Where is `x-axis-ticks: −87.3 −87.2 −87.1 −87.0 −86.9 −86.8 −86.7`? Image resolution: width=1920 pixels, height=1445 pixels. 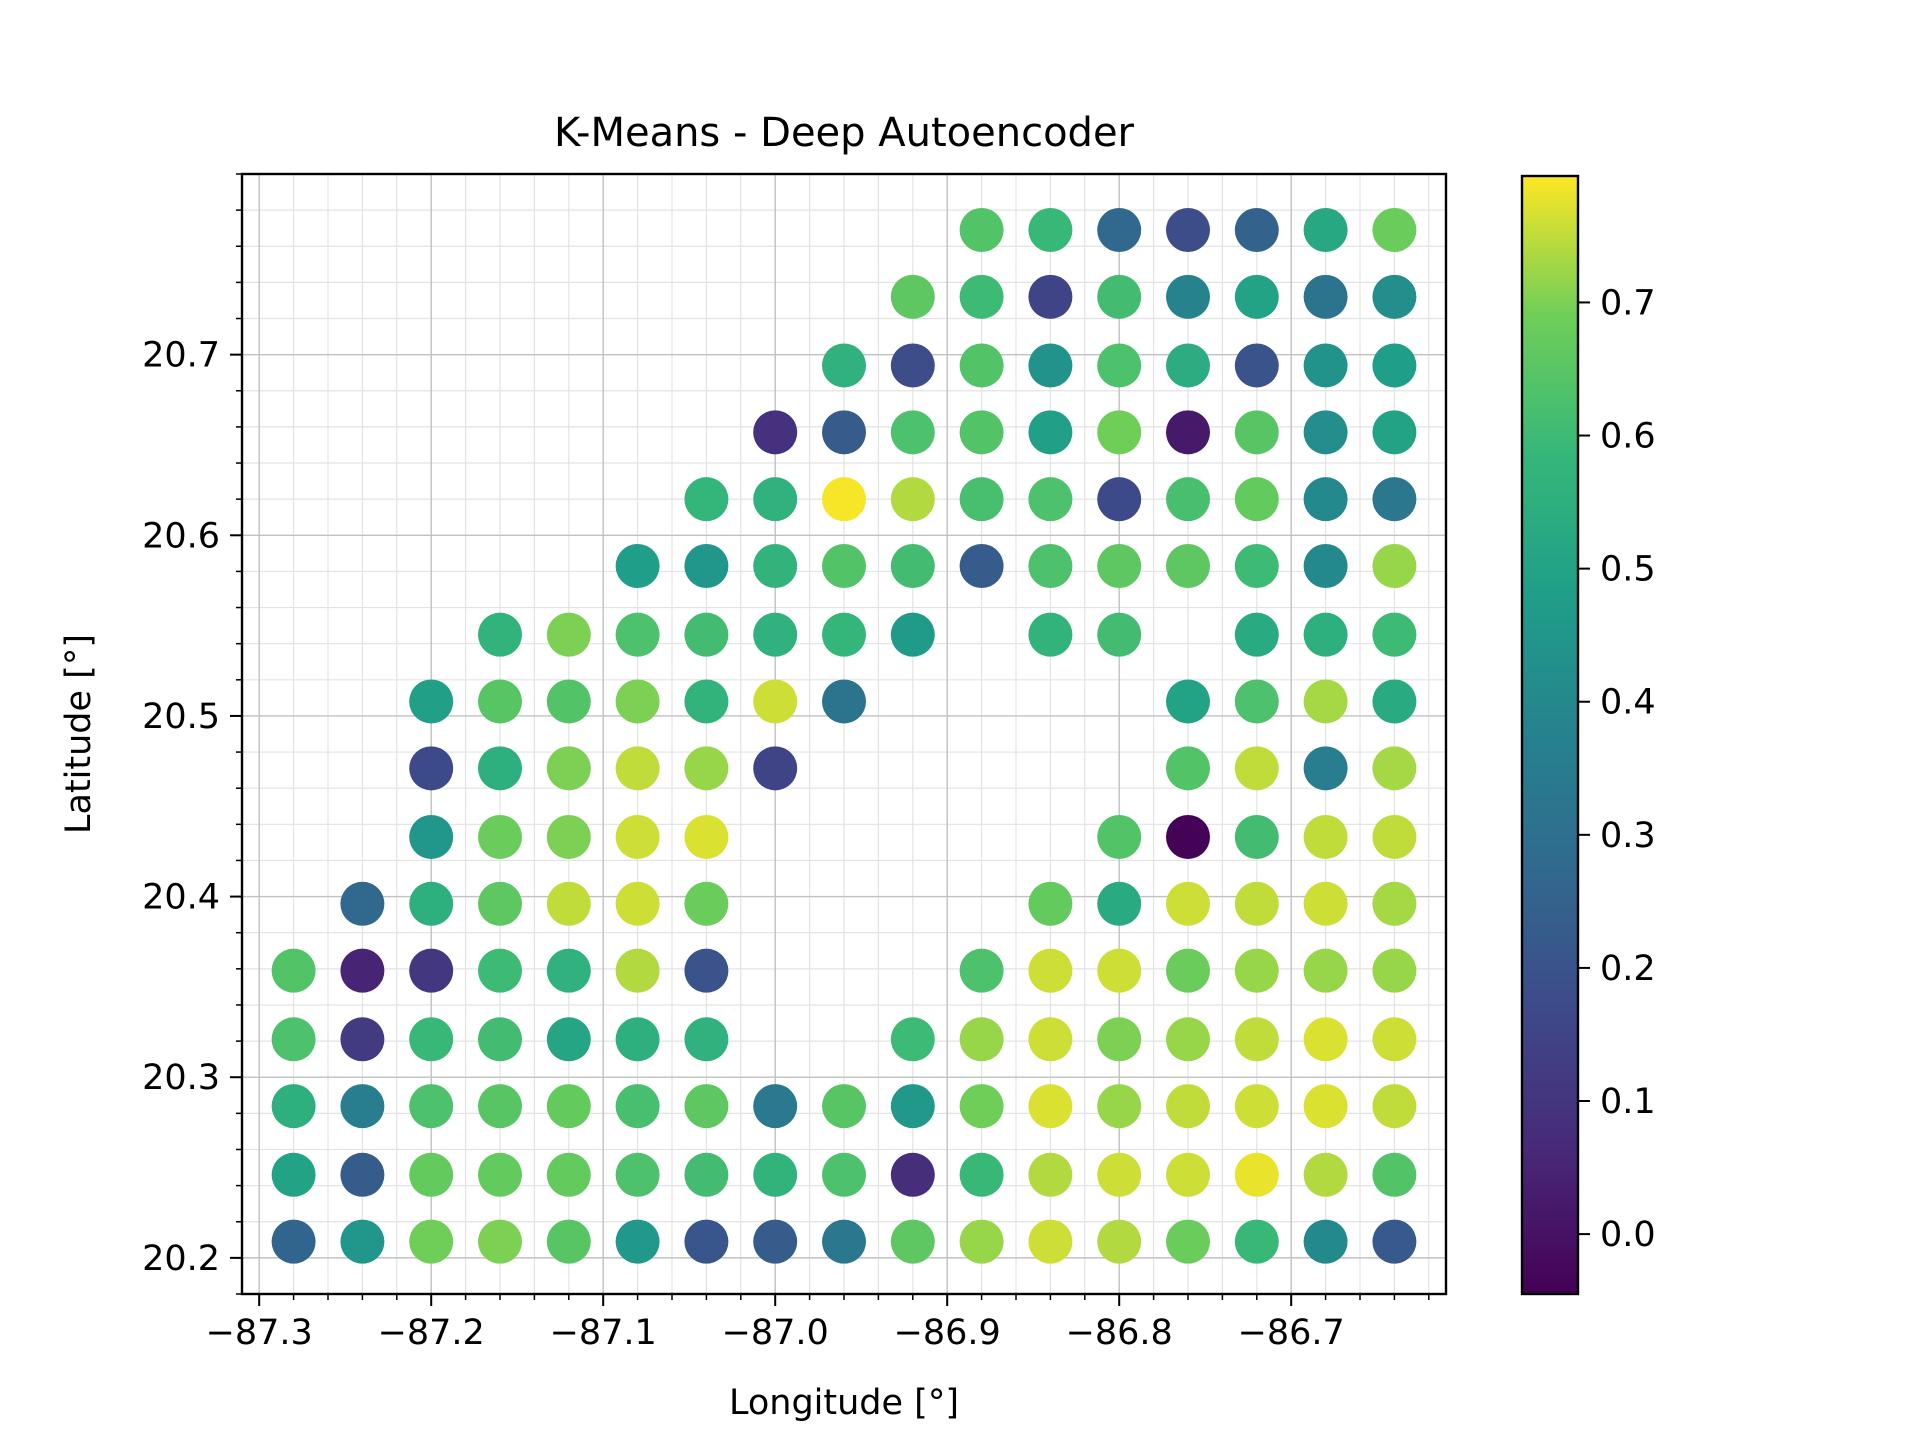
x-axis-ticks: −87.3 −87.2 −87.1 −87.0 −86.9 −86.8 −86.7 is located at coordinates (818, 1323).